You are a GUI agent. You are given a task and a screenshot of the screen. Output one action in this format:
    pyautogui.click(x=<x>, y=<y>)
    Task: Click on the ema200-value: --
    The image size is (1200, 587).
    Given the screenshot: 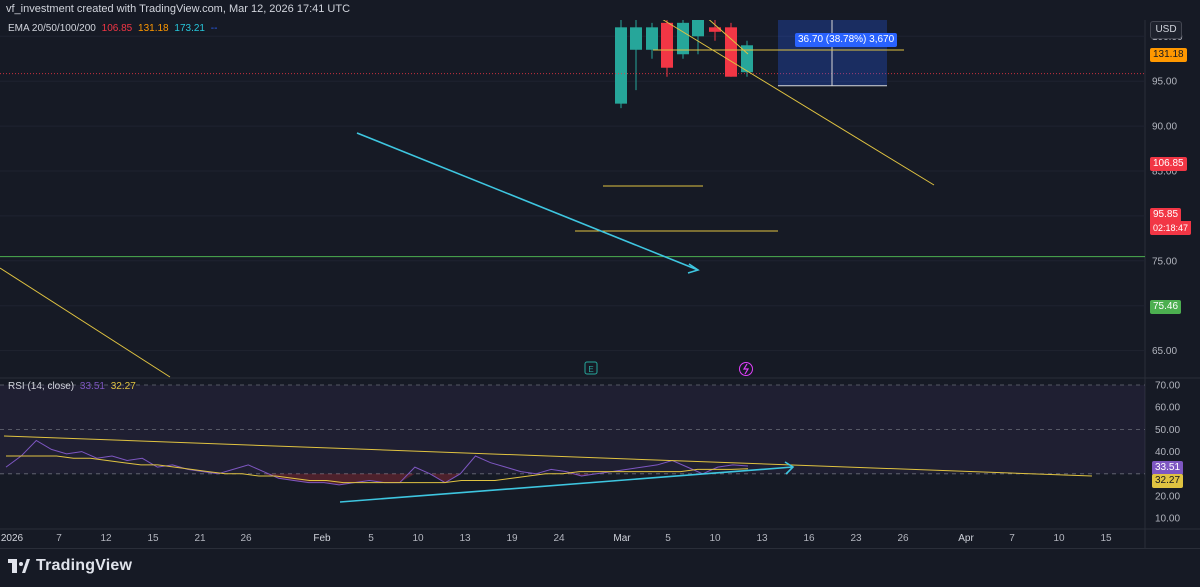 What is the action you would take?
    pyautogui.click(x=214, y=28)
    